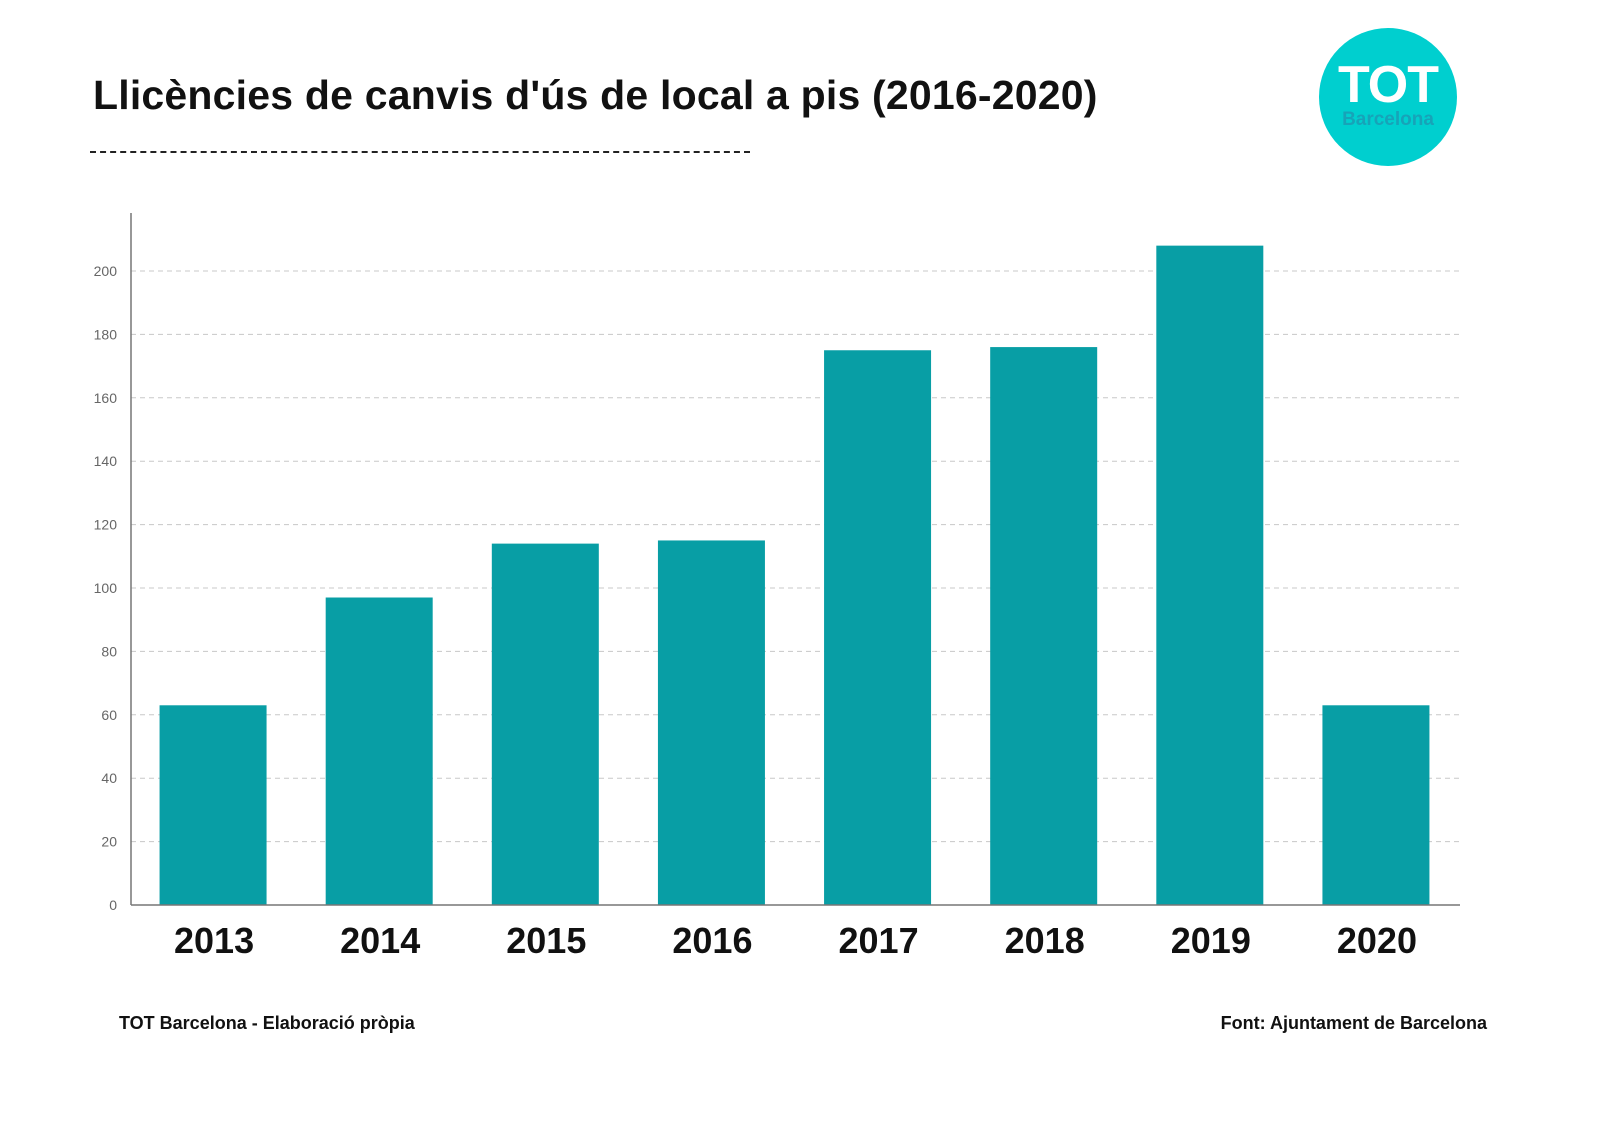  Describe the element at coordinates (267, 1023) in the screenshot. I see `footer-credit: TOT Barcelona - Elaboració pròpia` at that location.